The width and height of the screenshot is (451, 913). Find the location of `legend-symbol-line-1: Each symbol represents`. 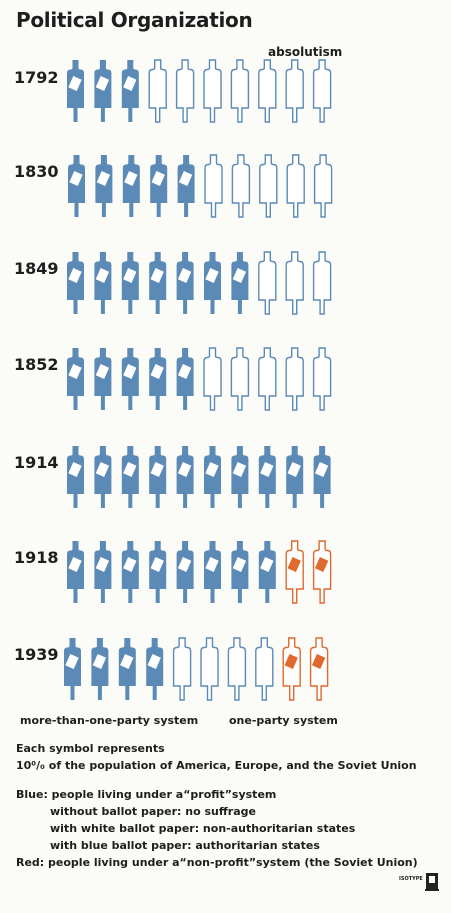

legend-symbol-line-1: Each symbol represents is located at coordinates (90, 748).